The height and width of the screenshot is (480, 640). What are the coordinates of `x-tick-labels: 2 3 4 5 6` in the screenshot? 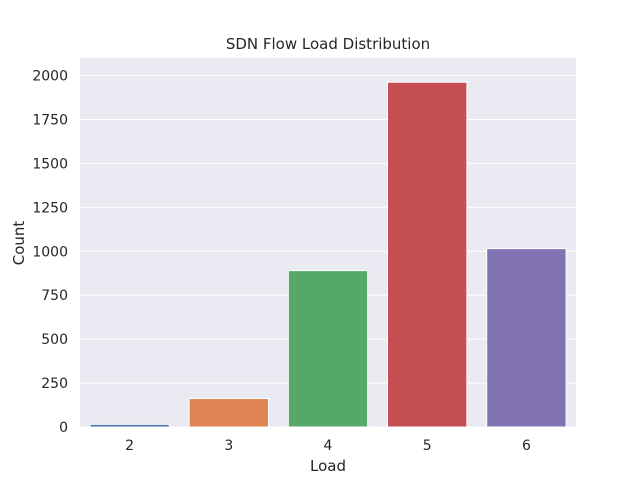 It's located at (328, 446).